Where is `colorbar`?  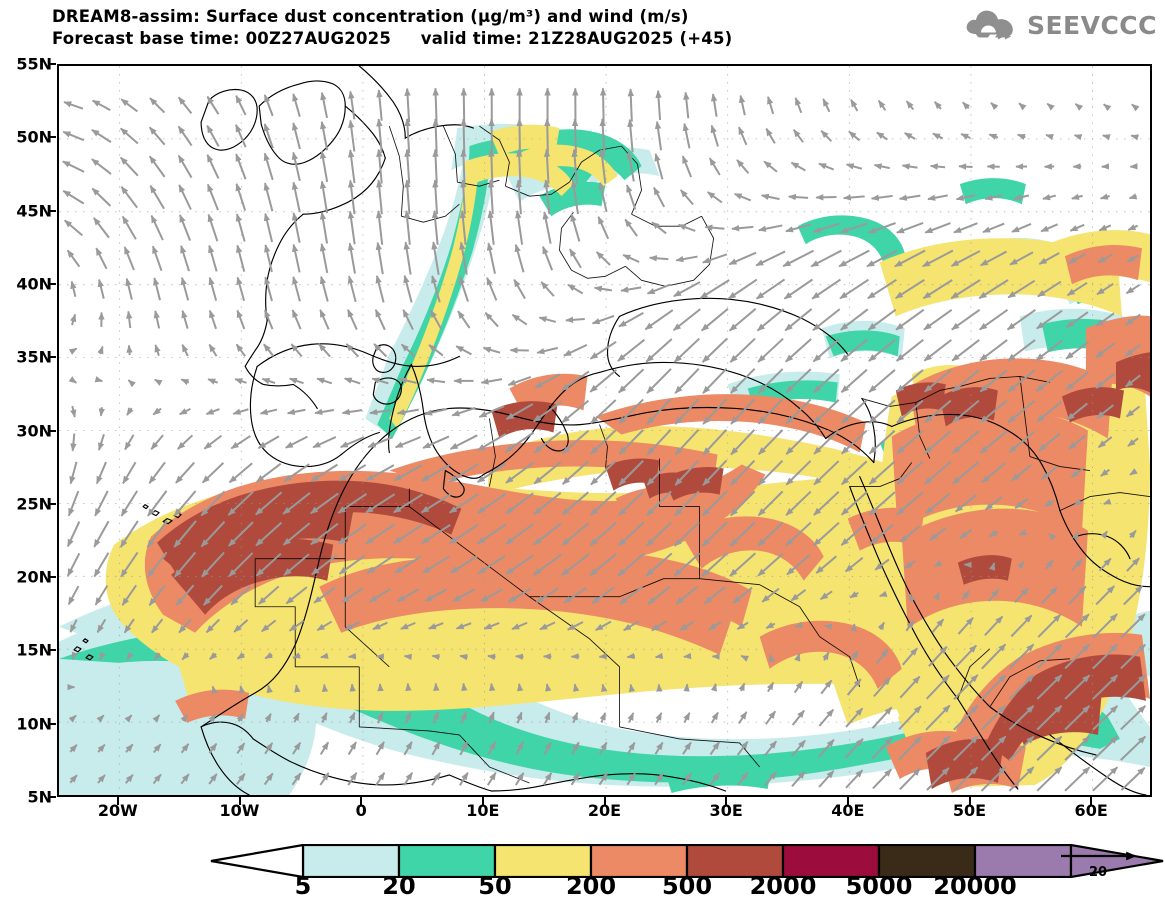 colorbar is located at coordinates (686, 862).